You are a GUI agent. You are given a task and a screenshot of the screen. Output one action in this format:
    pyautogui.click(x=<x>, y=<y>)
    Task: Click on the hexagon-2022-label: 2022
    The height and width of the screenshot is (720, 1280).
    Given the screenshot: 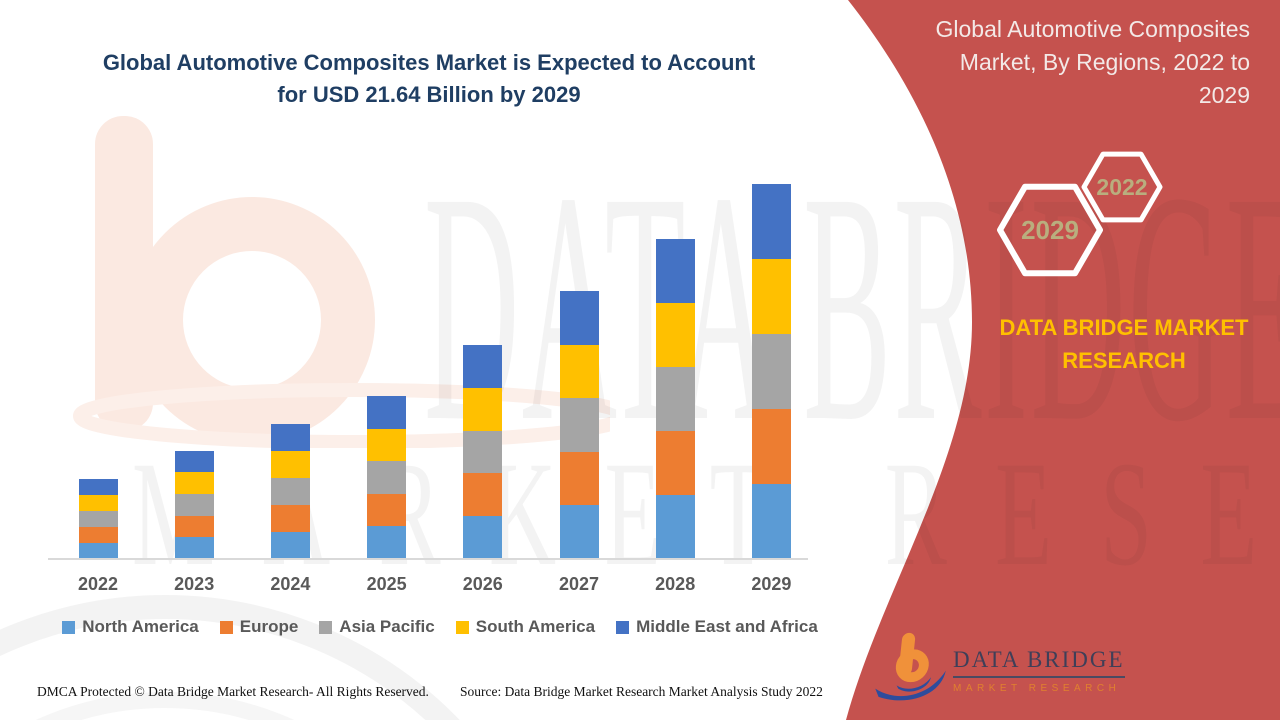 What is the action you would take?
    pyautogui.click(x=1121, y=187)
    